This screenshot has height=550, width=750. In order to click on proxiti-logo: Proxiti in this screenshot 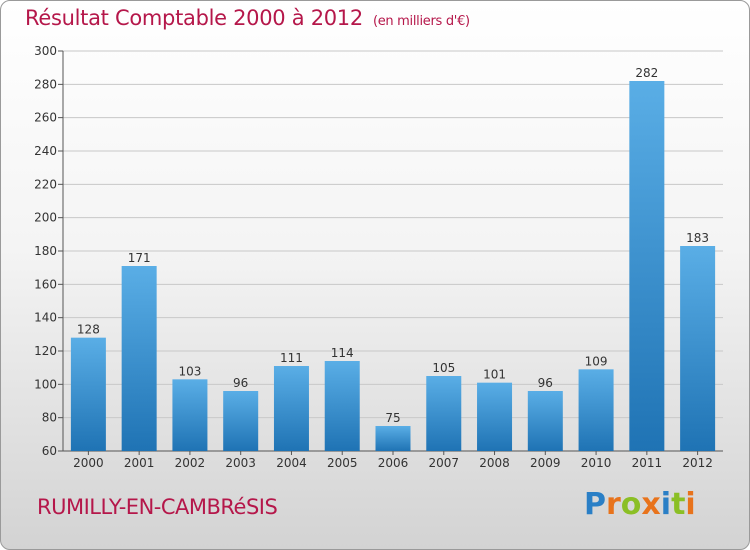, I will do `click(640, 504)`.